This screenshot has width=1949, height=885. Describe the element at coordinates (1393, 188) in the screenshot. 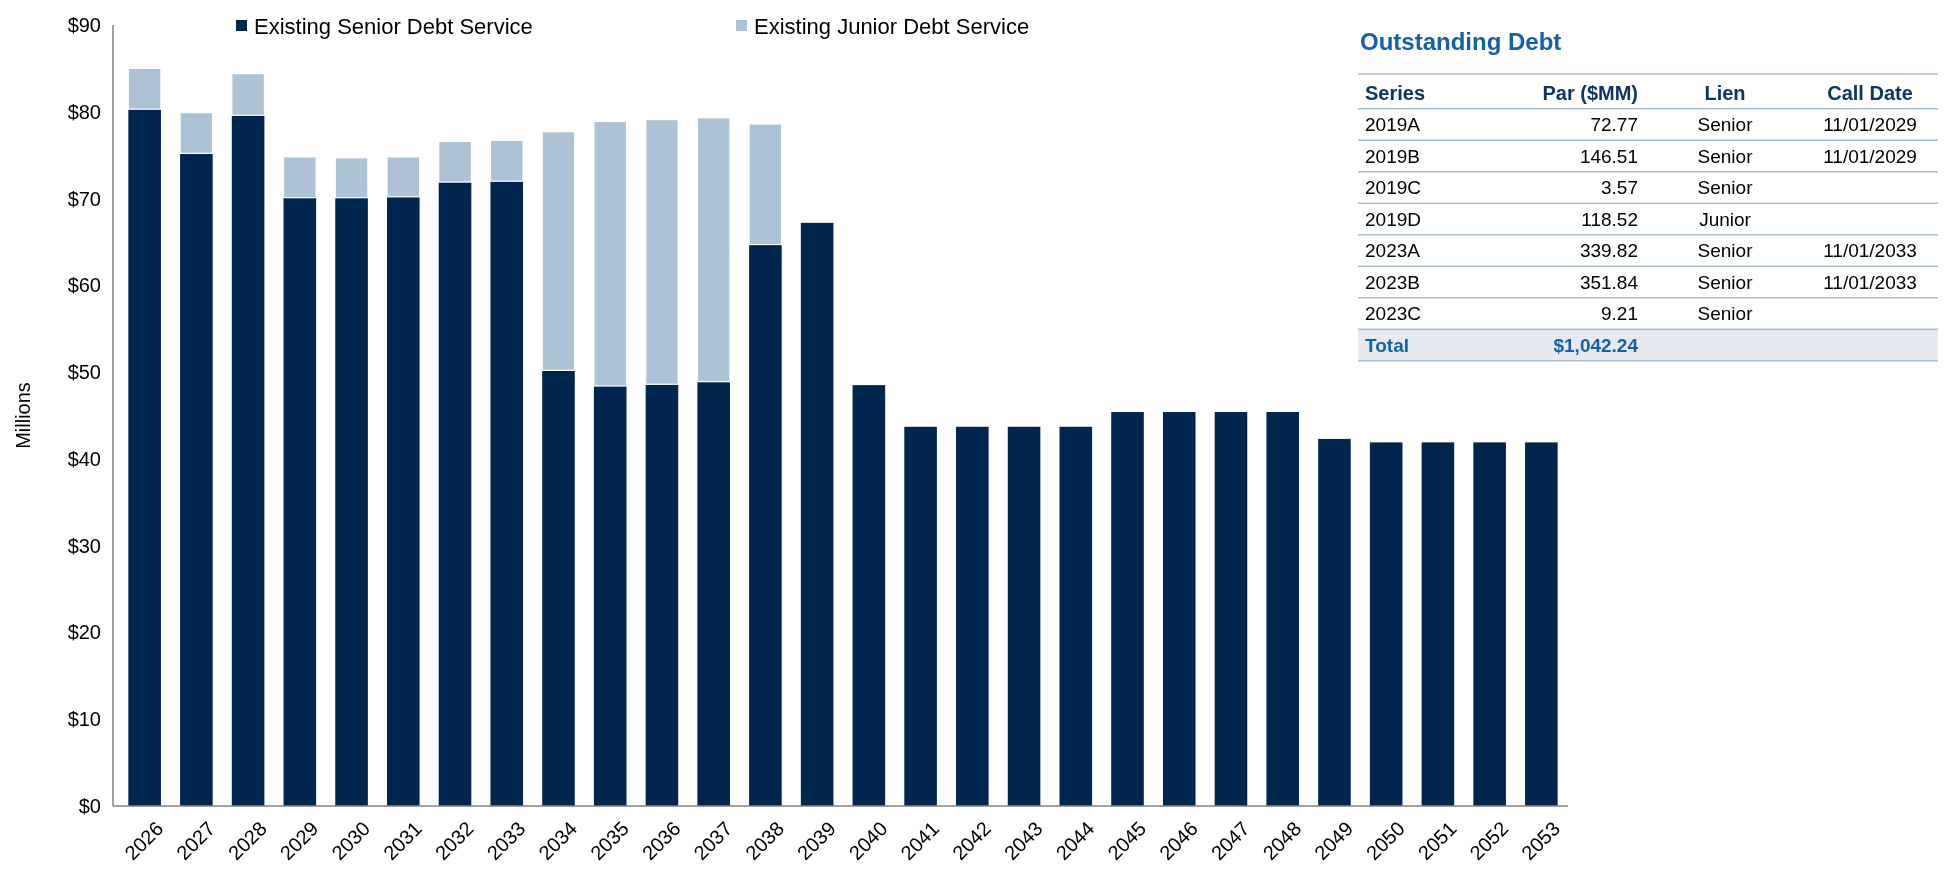

I see `text: 2019C` at that location.